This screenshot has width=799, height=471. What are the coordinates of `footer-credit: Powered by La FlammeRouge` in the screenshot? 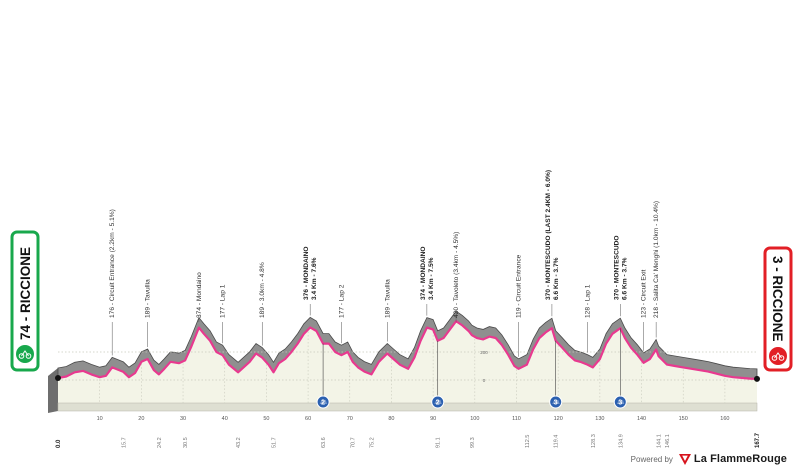 It's located at (709, 459).